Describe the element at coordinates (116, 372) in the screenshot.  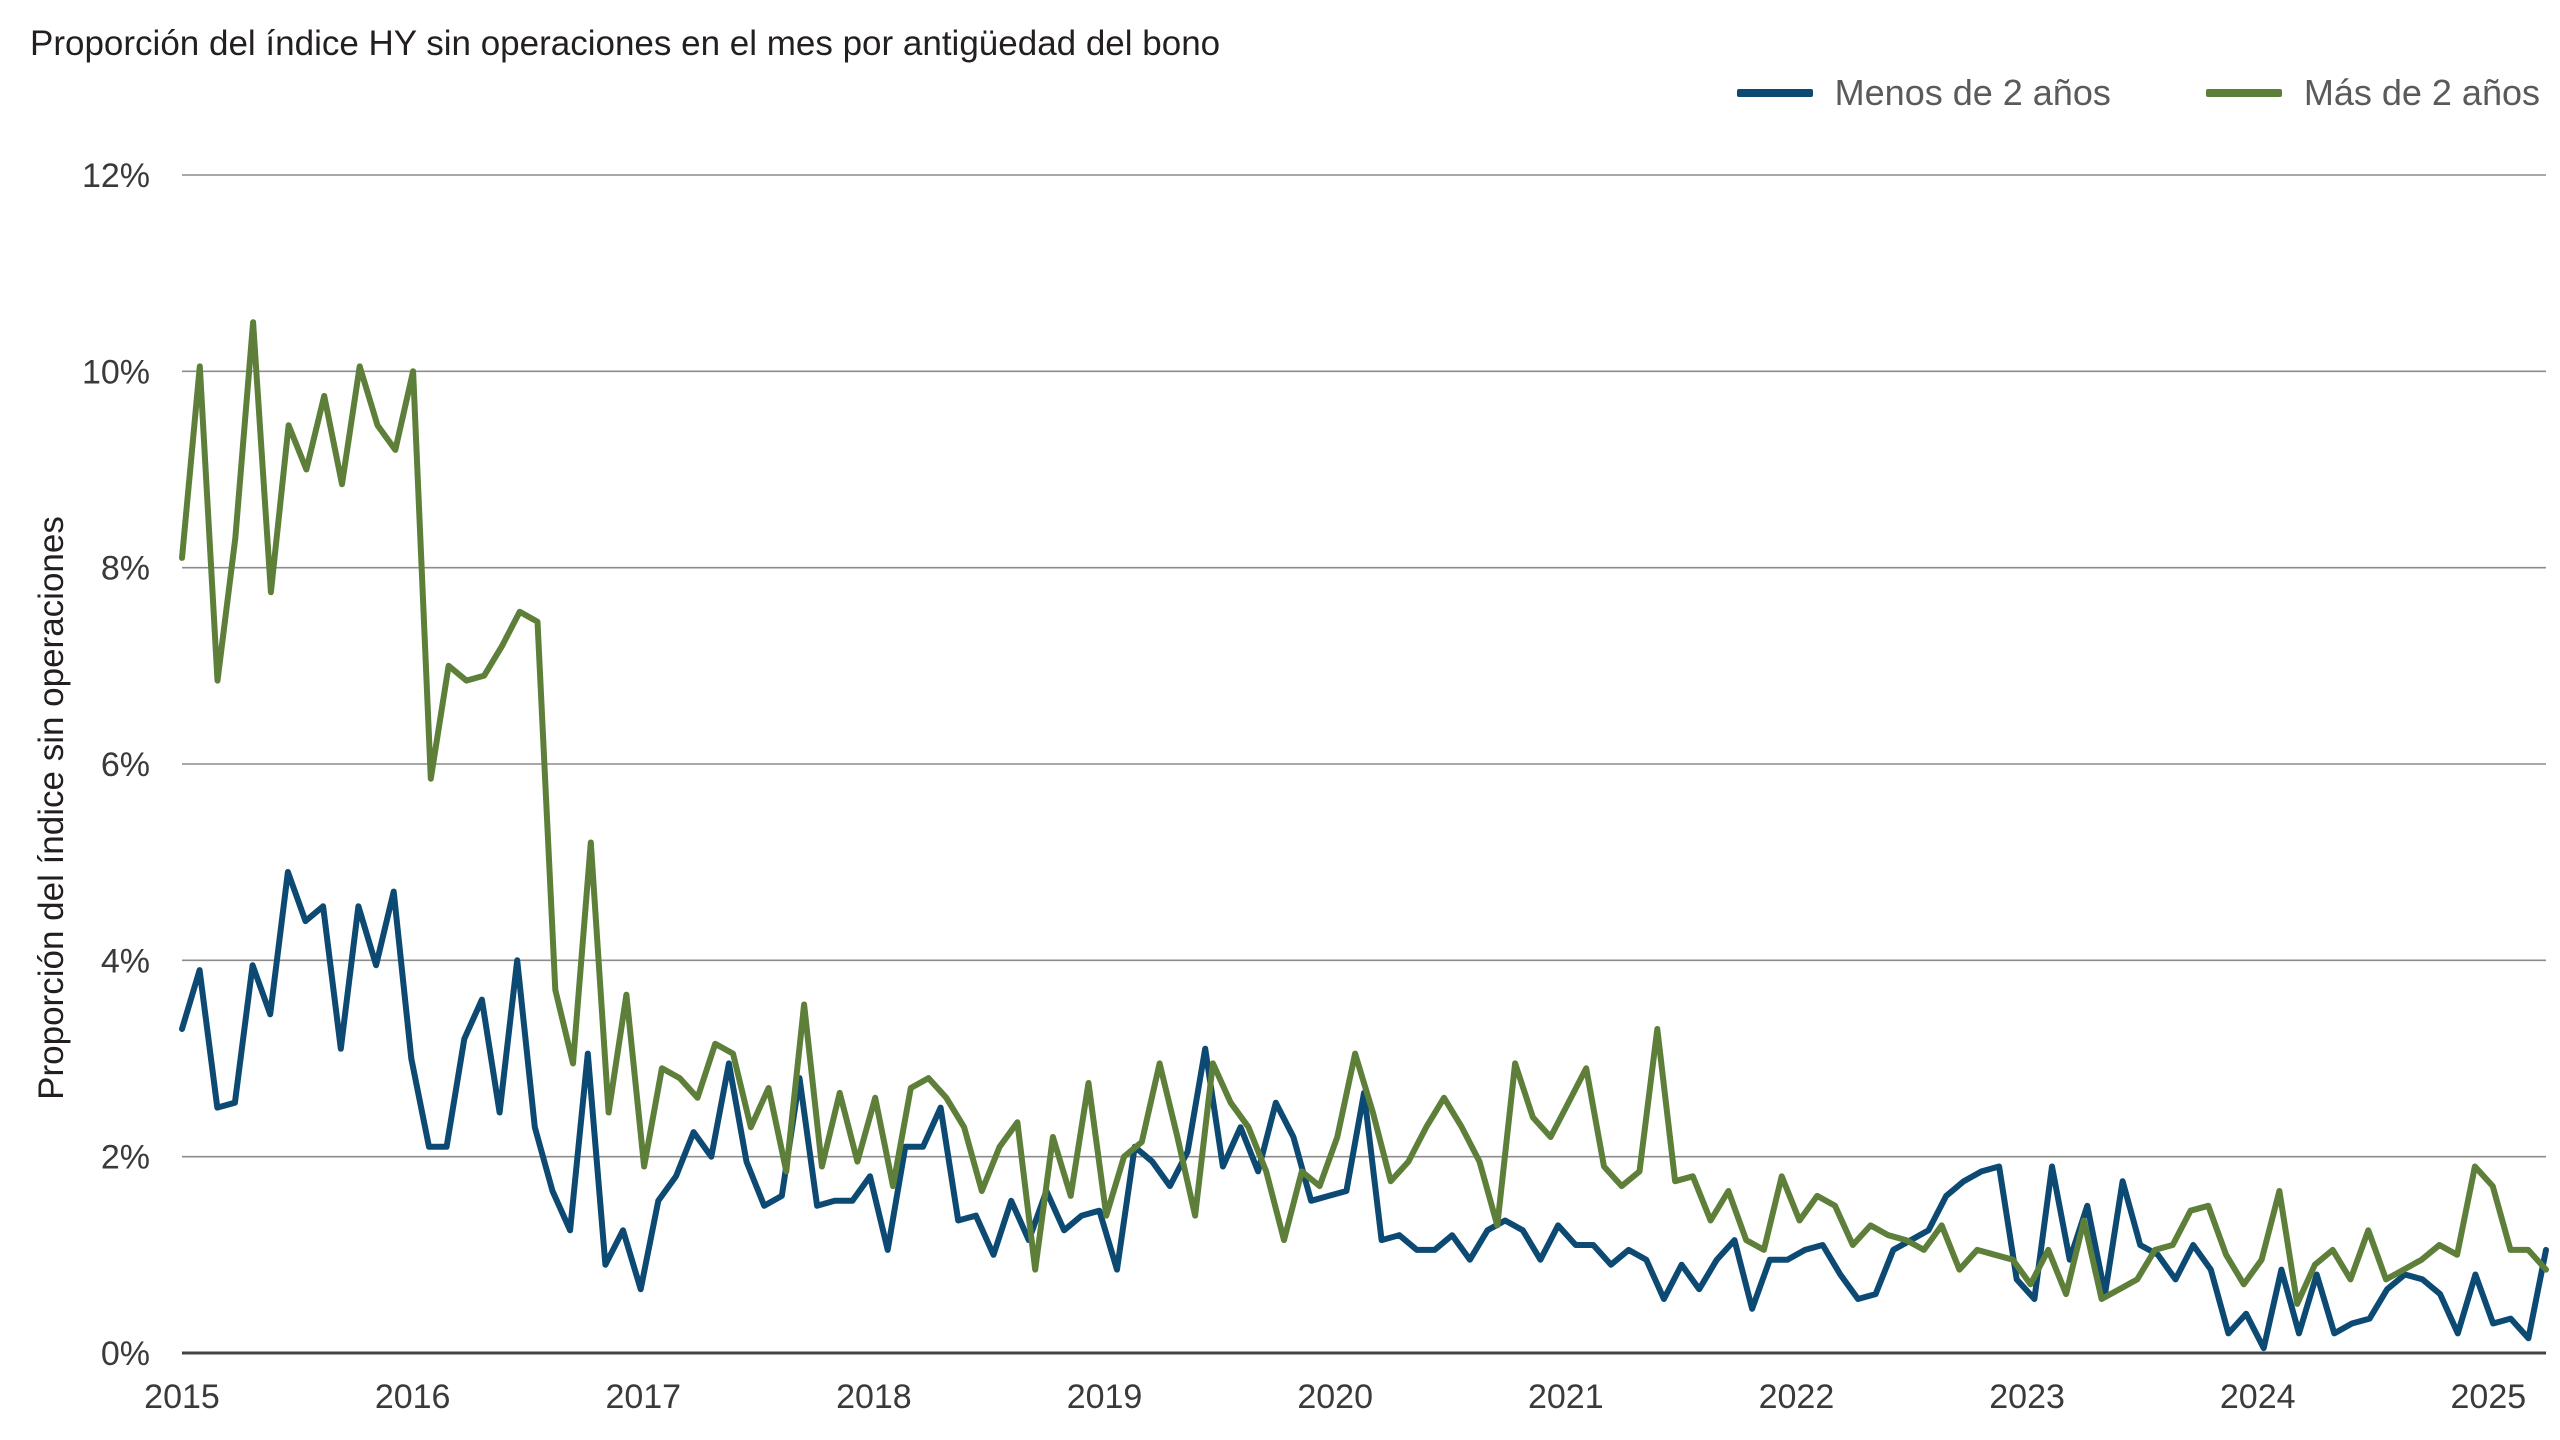
I see `y-tick-label: 10%` at that location.